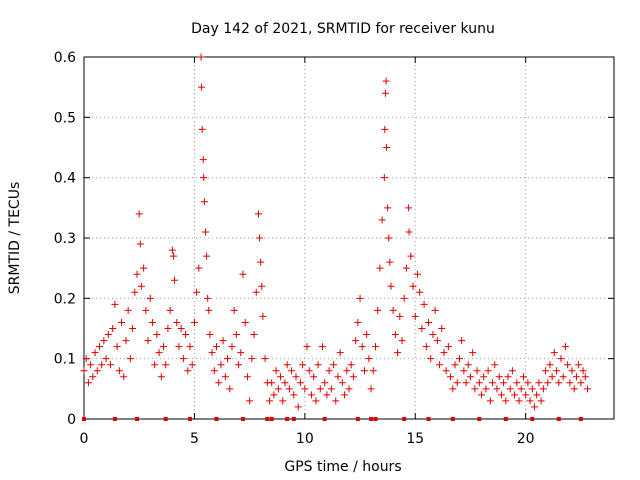 The width and height of the screenshot is (640, 480). What do you see at coordinates (65, 179) in the screenshot?
I see `y-tick-label: 0.4` at bounding box center [65, 179].